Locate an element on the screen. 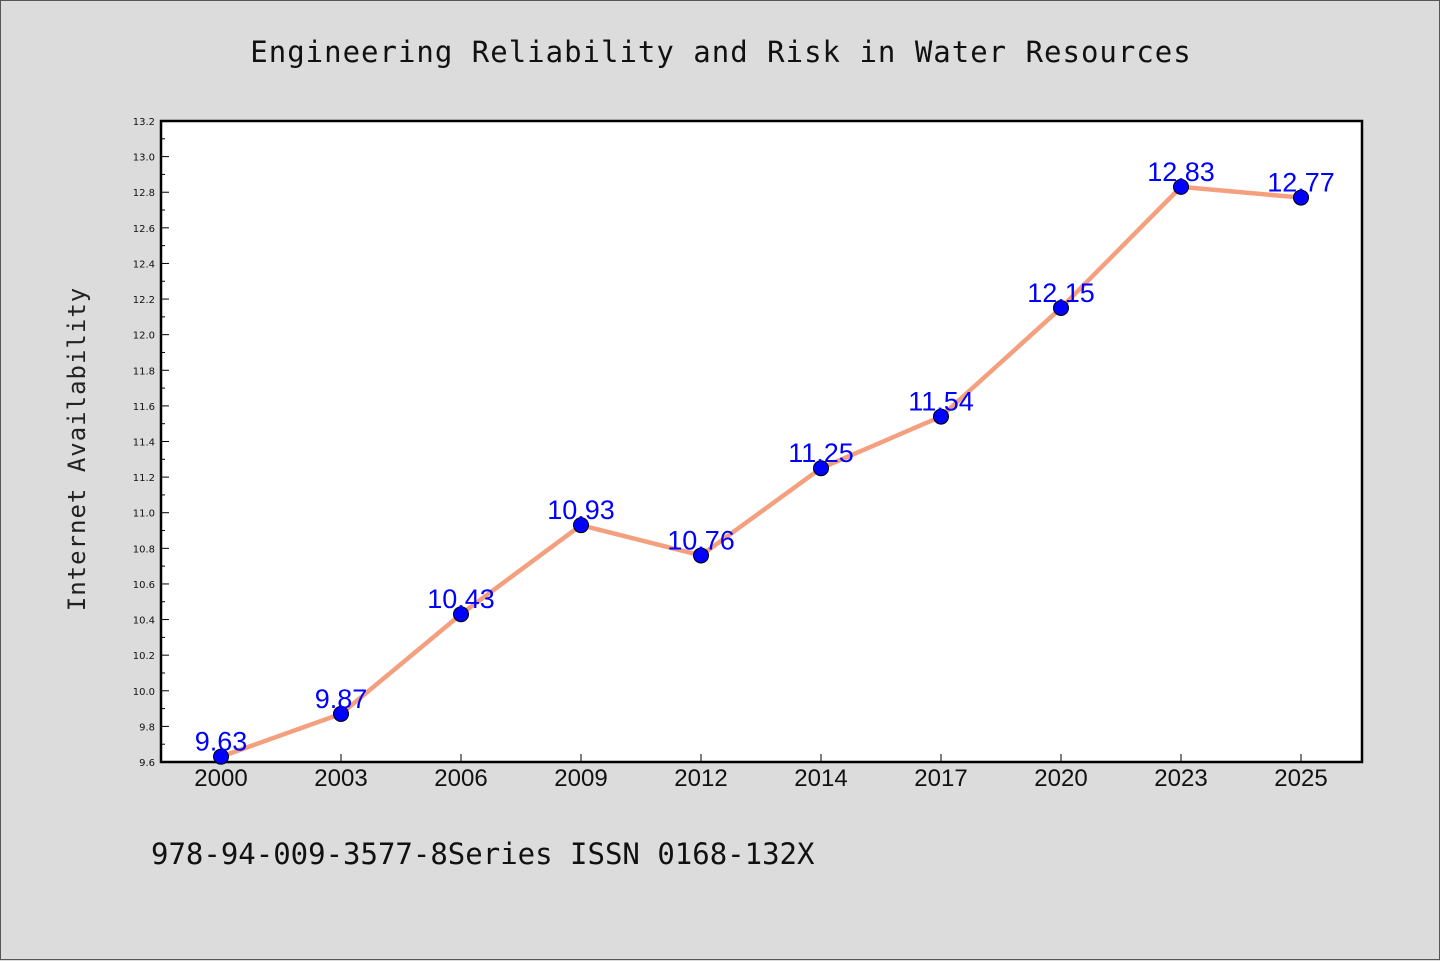 The height and width of the screenshot is (961, 1440). data-label: 11.25 is located at coordinates (821, 453).